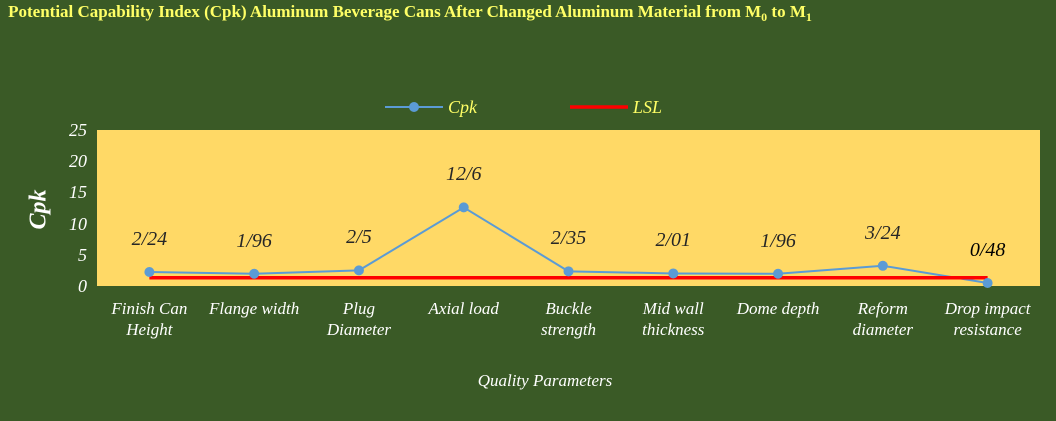 The height and width of the screenshot is (421, 1056). Describe the element at coordinates (78, 161) in the screenshot. I see `y-tick-label: 20` at that location.